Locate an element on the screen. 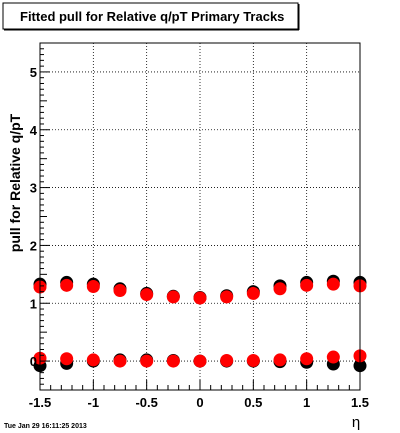 This screenshot has width=400, height=433. title-box is located at coordinates (150, 16).